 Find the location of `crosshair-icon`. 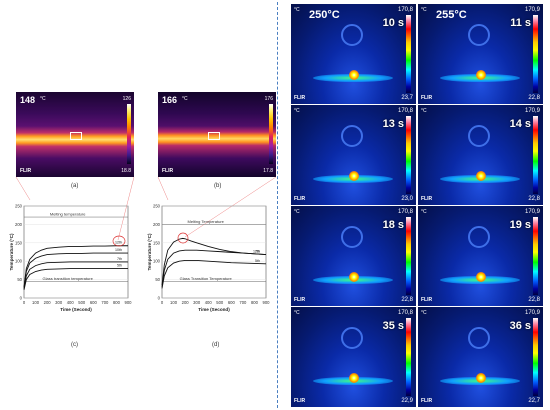

crosshair-icon is located at coordinates (214, 136).